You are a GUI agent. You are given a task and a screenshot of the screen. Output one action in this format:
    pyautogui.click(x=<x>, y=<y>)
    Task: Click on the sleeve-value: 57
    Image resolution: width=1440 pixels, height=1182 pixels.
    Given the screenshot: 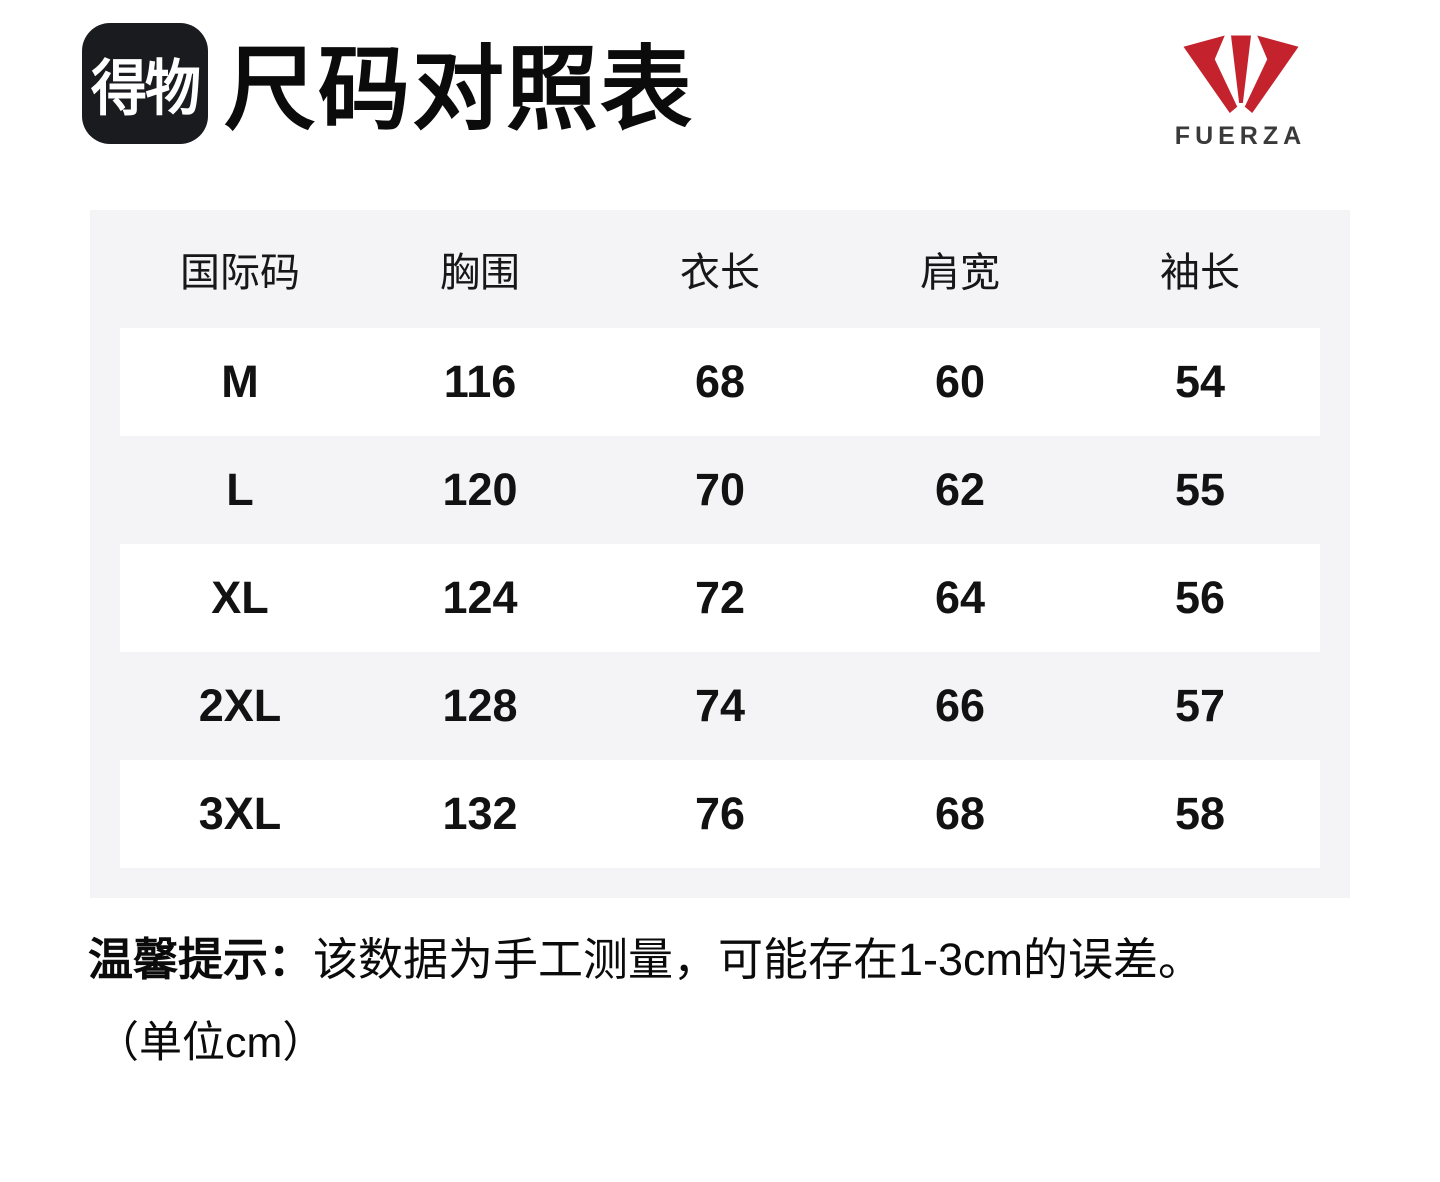 What is the action you would take?
    pyautogui.click(x=1200, y=705)
    